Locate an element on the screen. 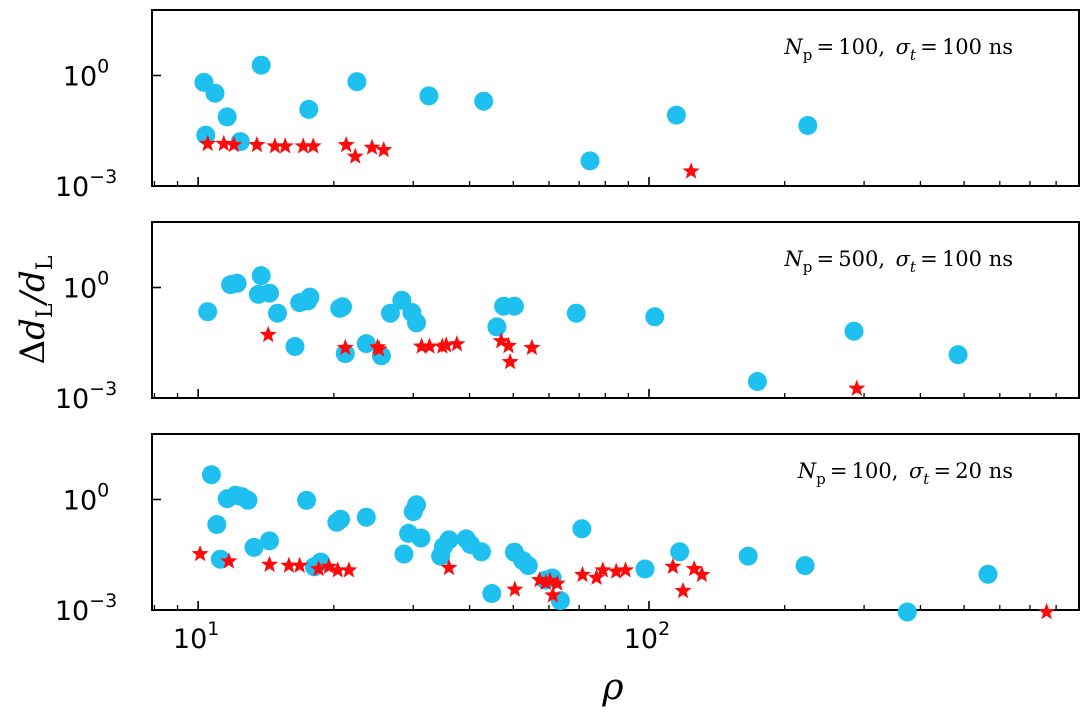 The width and height of the screenshot is (1089, 714). annotation-part: σ is located at coordinates (903, 259).